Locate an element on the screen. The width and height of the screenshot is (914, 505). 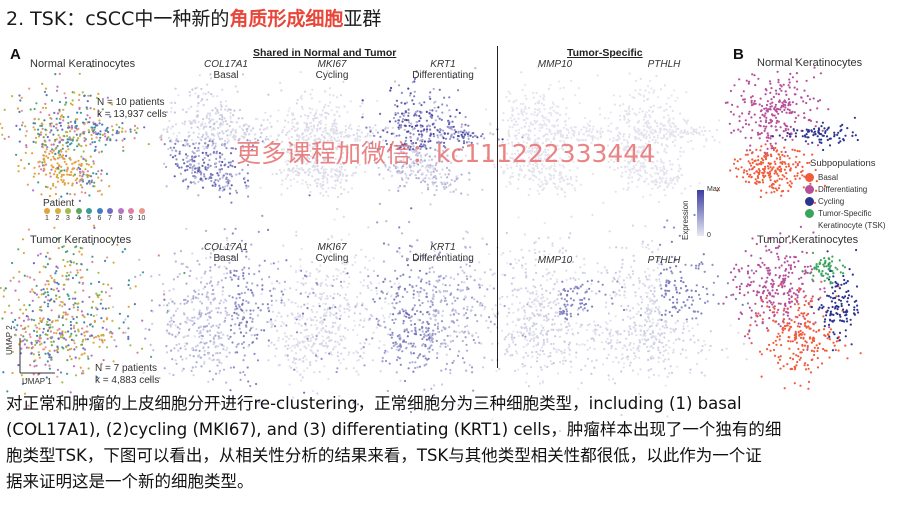
patient-number: 9 is located at coordinates (131, 218).